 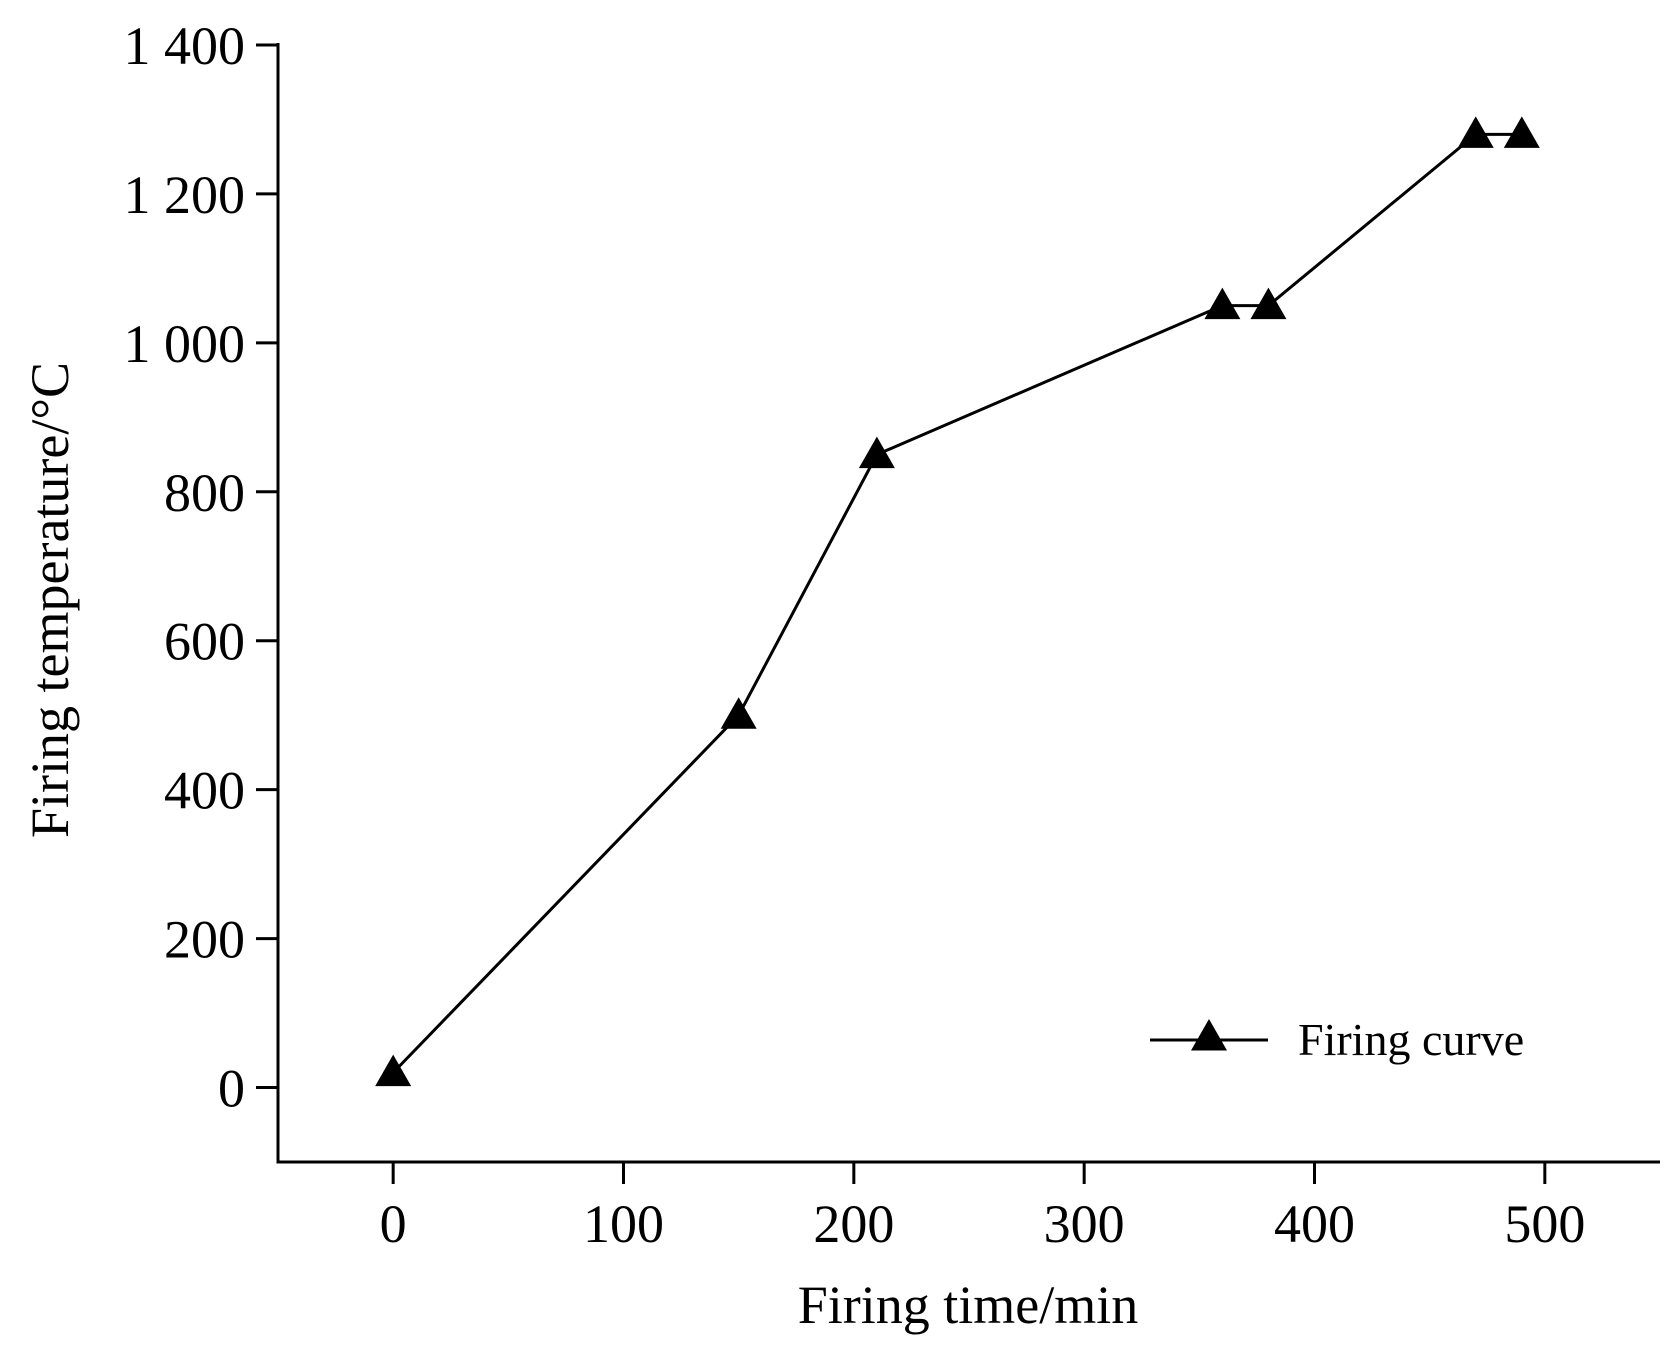 What do you see at coordinates (204, 493) in the screenshot?
I see `y-tick-label: 800` at bounding box center [204, 493].